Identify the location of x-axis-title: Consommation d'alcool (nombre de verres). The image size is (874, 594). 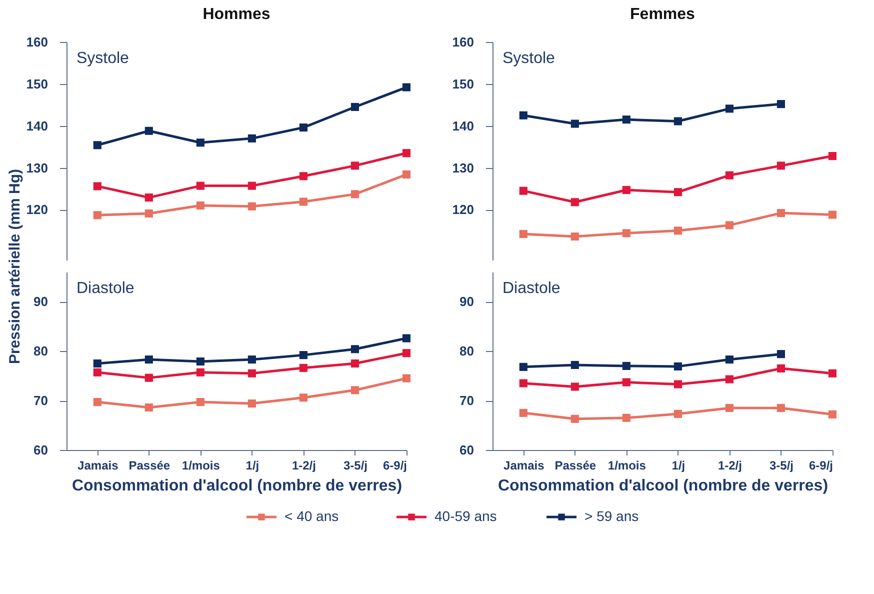
(663, 486).